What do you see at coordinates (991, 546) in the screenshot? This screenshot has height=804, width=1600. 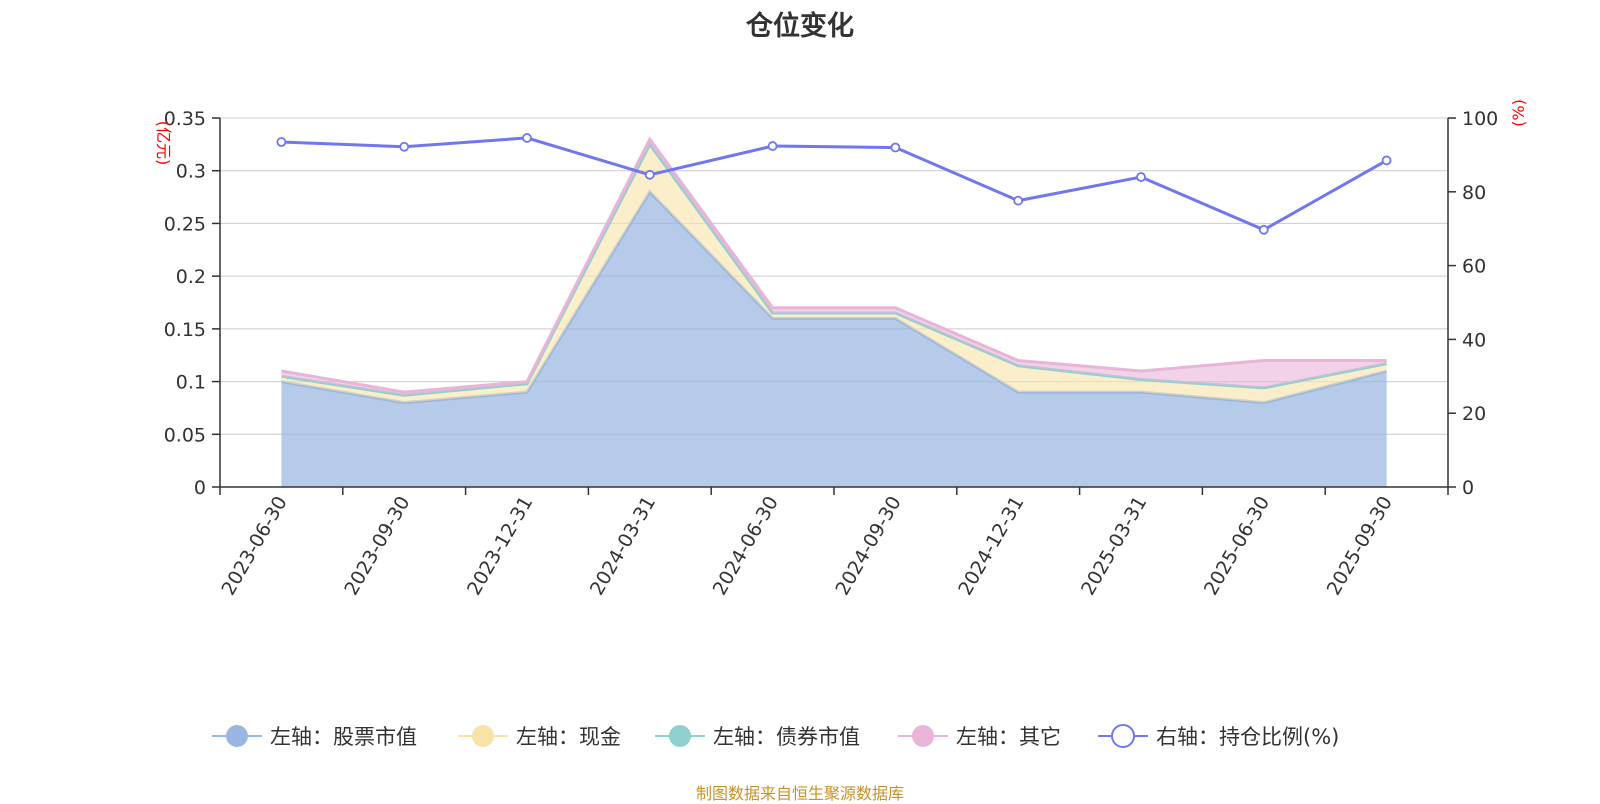 I see `x-tick-label: 2024-12-31` at bounding box center [991, 546].